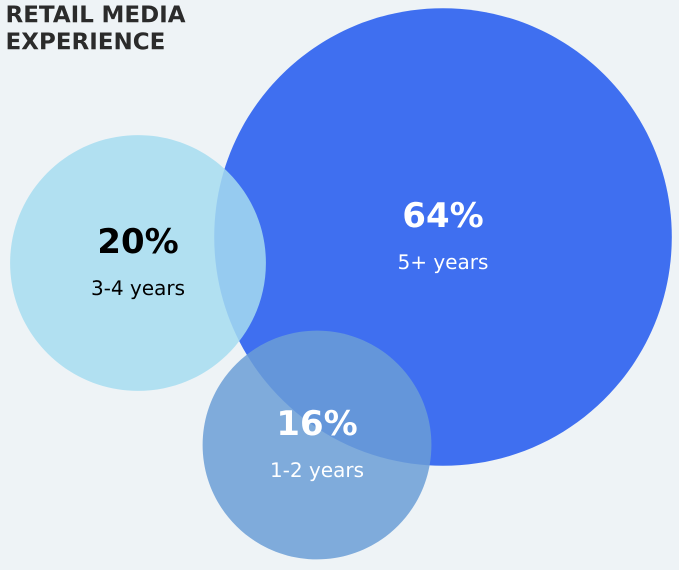  What do you see at coordinates (443, 215) in the screenshot?
I see `data-label: 64%` at bounding box center [443, 215].